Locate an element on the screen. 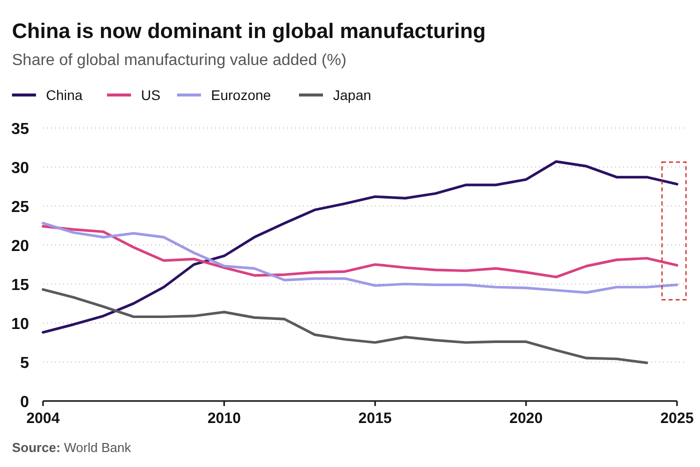  y-tick-label: 5 is located at coordinates (25, 363).